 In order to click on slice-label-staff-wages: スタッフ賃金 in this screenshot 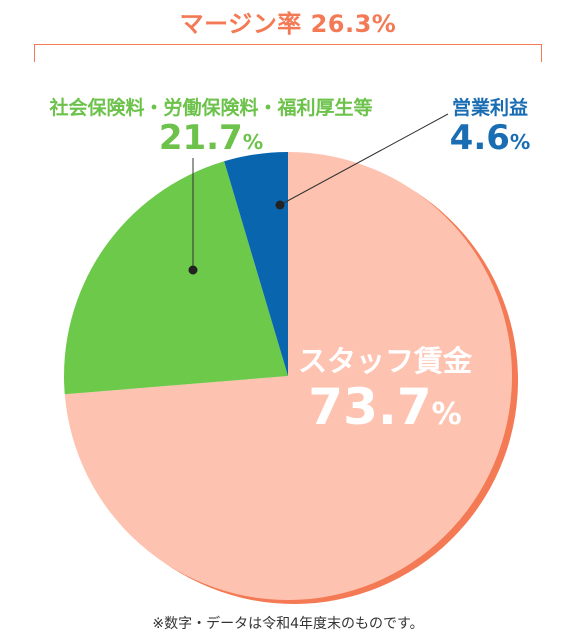, I will do `click(384, 361)`.